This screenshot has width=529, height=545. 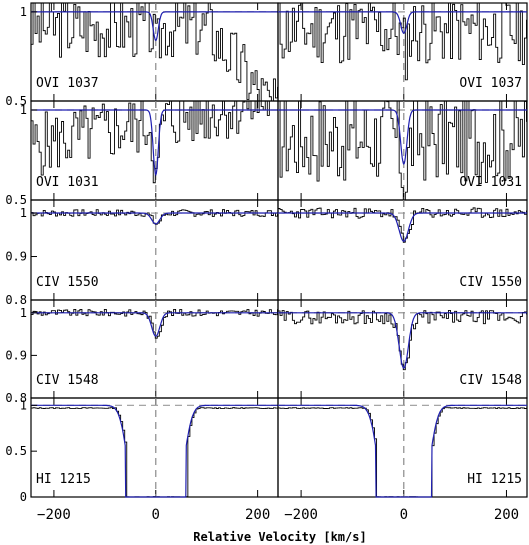 I want to click on panel-left-2: OVI 1031 0.5 1, so click(x=142, y=153).